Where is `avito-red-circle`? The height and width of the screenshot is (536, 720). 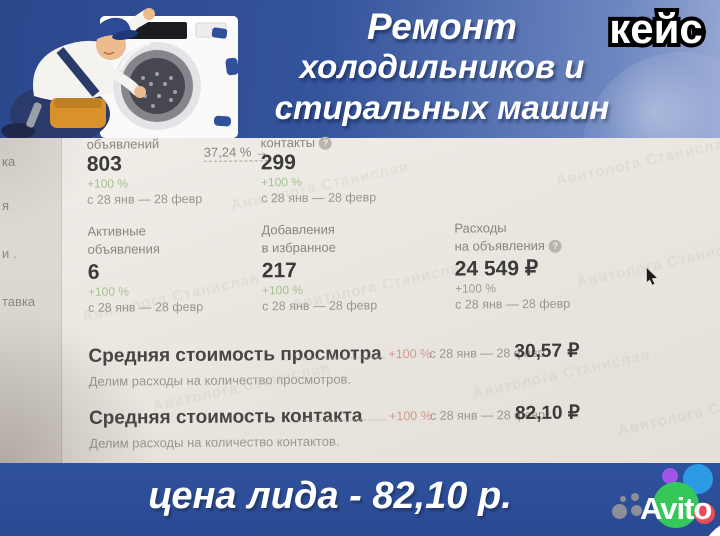
avito-red-circle is located at coordinates (704, 513).